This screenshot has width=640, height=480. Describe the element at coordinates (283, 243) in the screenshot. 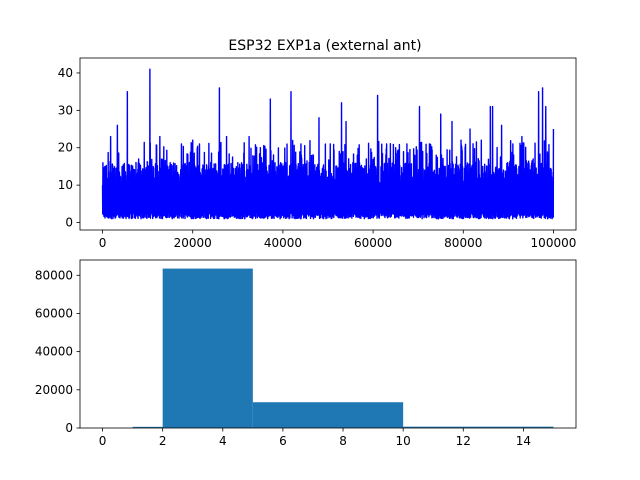

I see `x-tick-label: 40000` at that location.